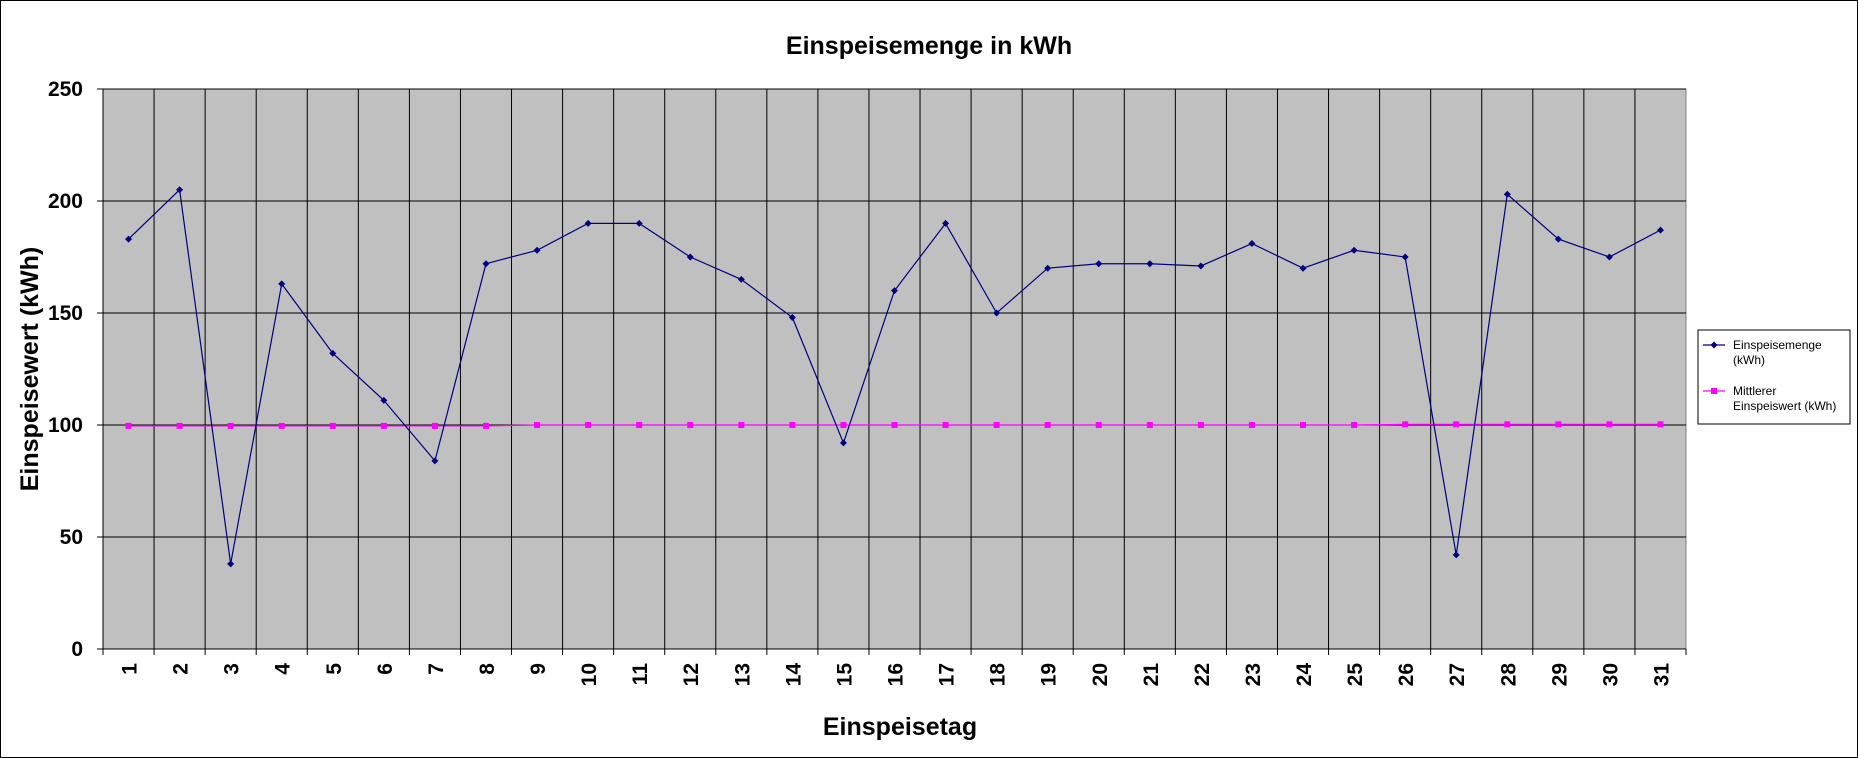 Image resolution: width=1858 pixels, height=758 pixels. I want to click on y-tick-label: 150, so click(65, 313).